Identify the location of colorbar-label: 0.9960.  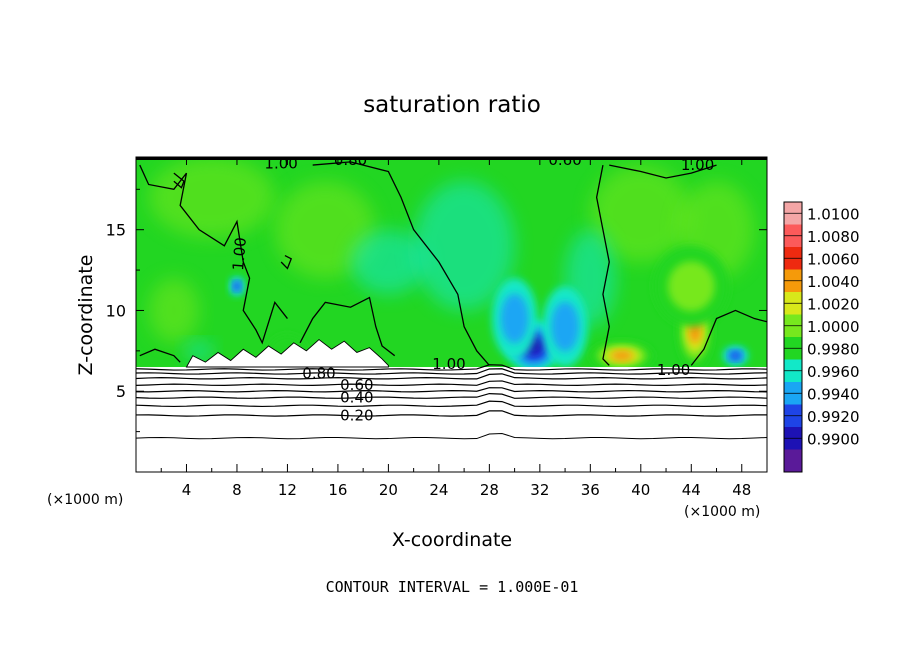
(833, 372).